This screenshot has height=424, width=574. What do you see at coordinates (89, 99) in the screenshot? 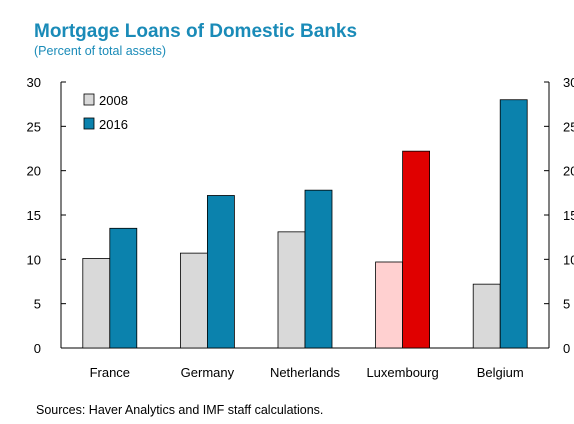
I see `legend-swatch-2008` at bounding box center [89, 99].